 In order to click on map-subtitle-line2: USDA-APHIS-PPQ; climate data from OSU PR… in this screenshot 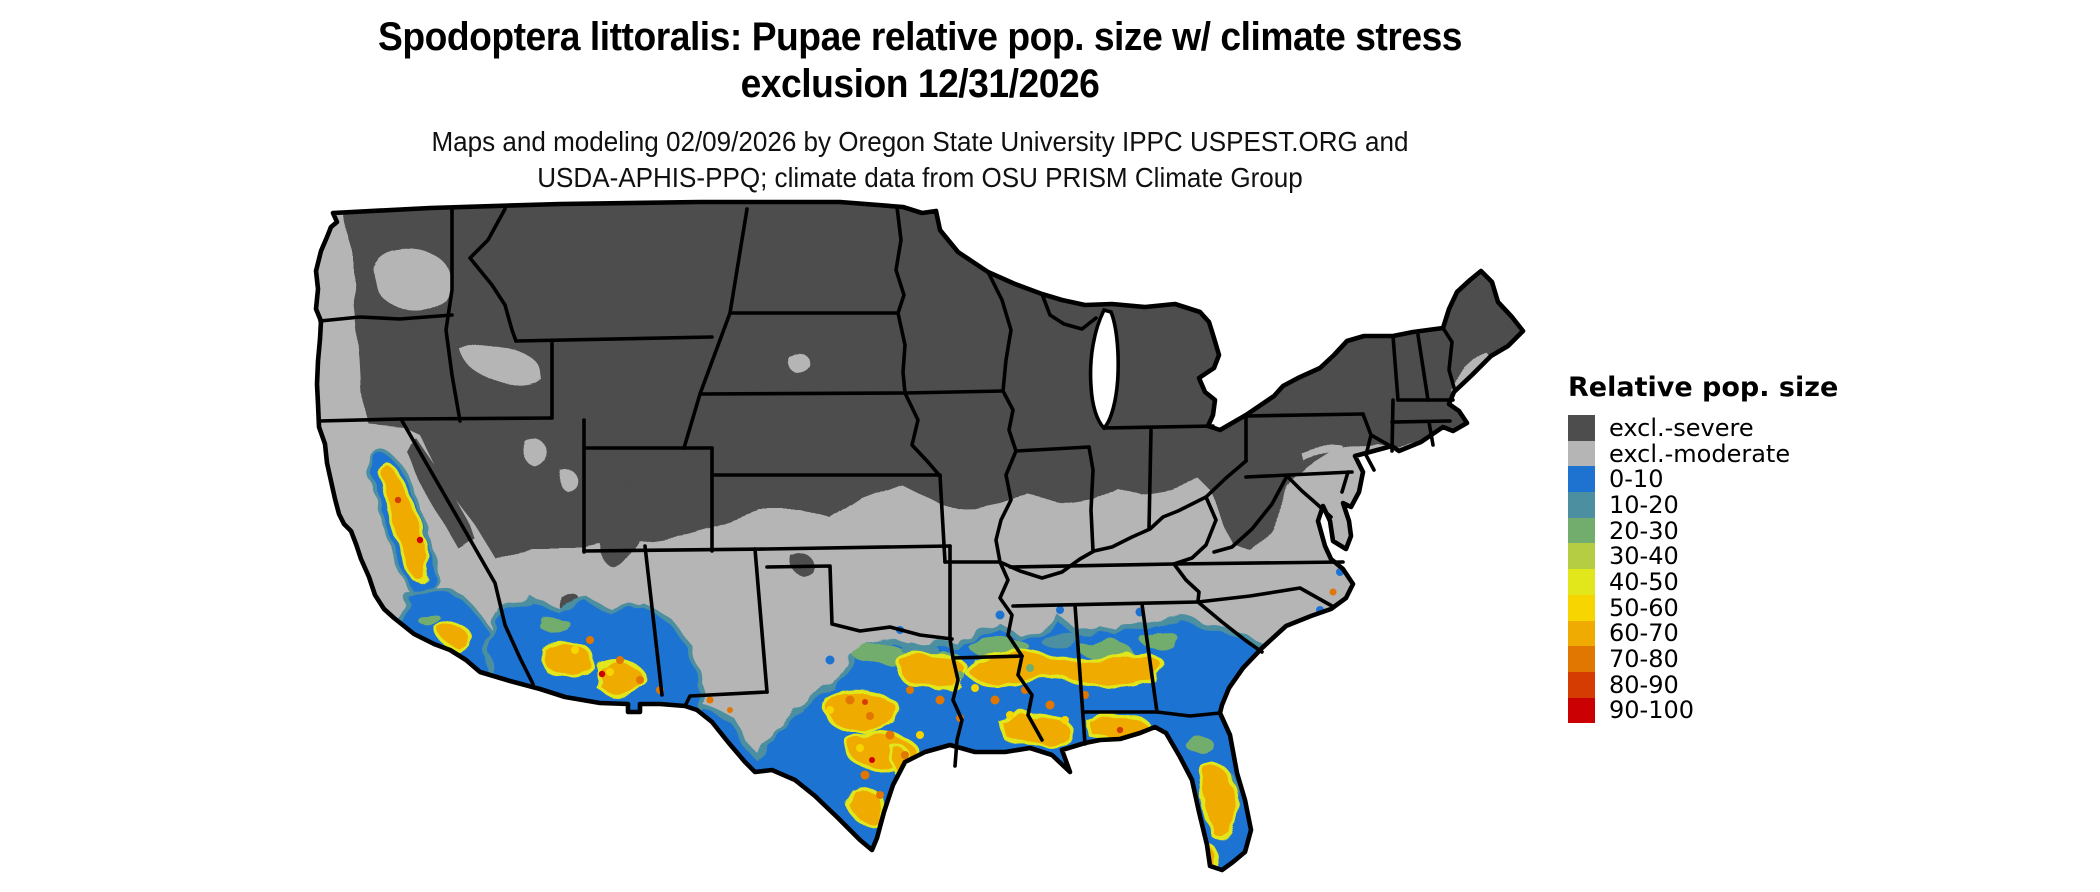, I will do `click(920, 178)`.